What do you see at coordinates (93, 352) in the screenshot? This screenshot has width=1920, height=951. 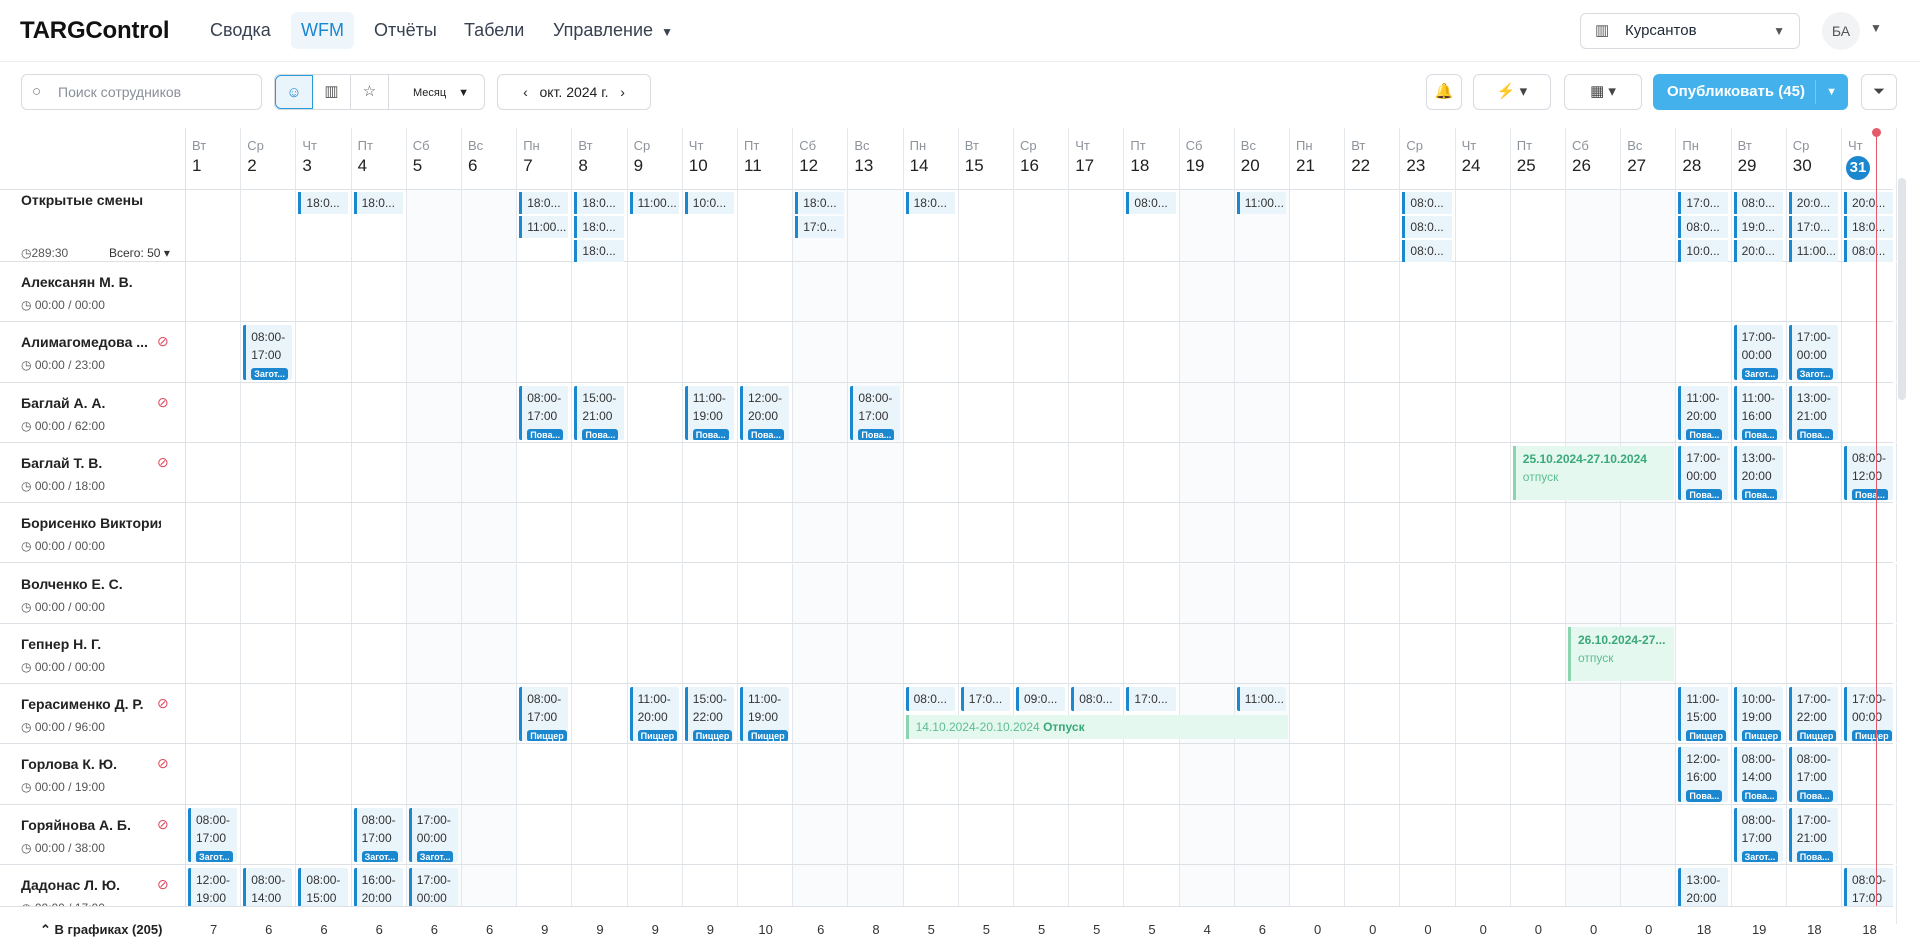 I see `employee-cell: Алимагомедова ... ◷ 00:00 / 23:00 ⊘` at bounding box center [93, 352].